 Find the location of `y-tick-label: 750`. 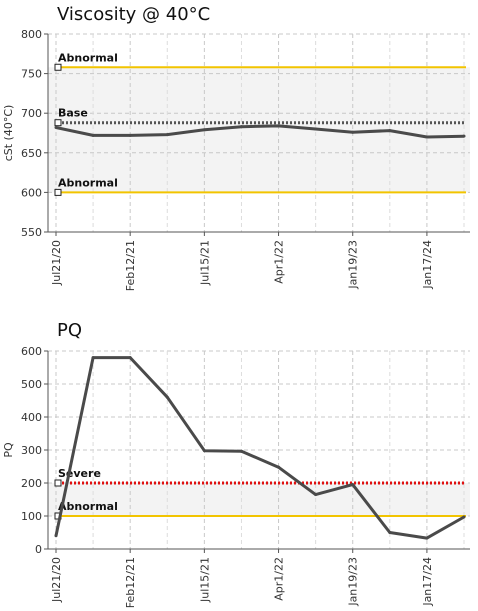

y-tick-label: 750 is located at coordinates (31, 74).